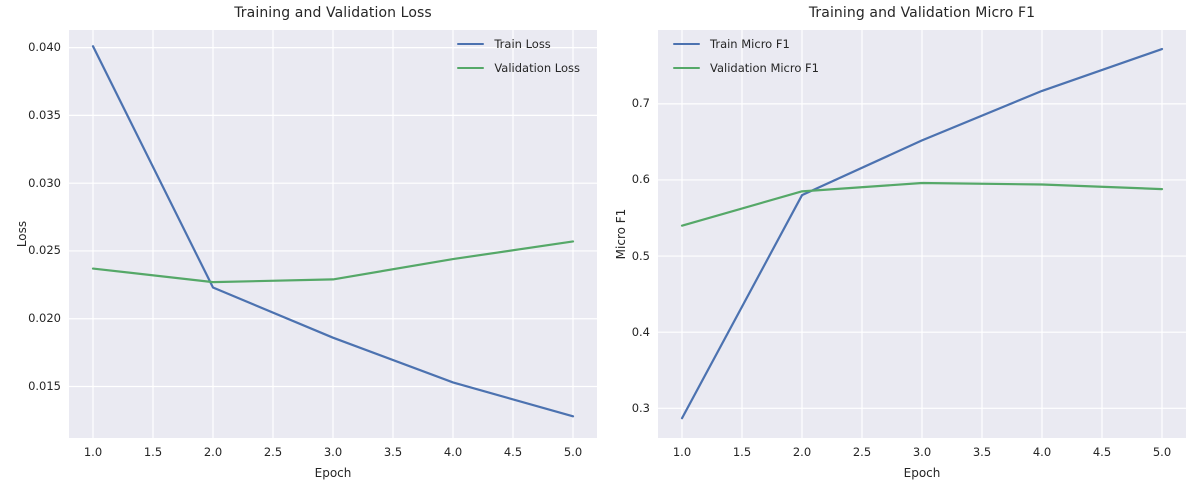  What do you see at coordinates (333, 13) in the screenshot?
I see `chart-title-loss: Training and Validation Loss` at bounding box center [333, 13].